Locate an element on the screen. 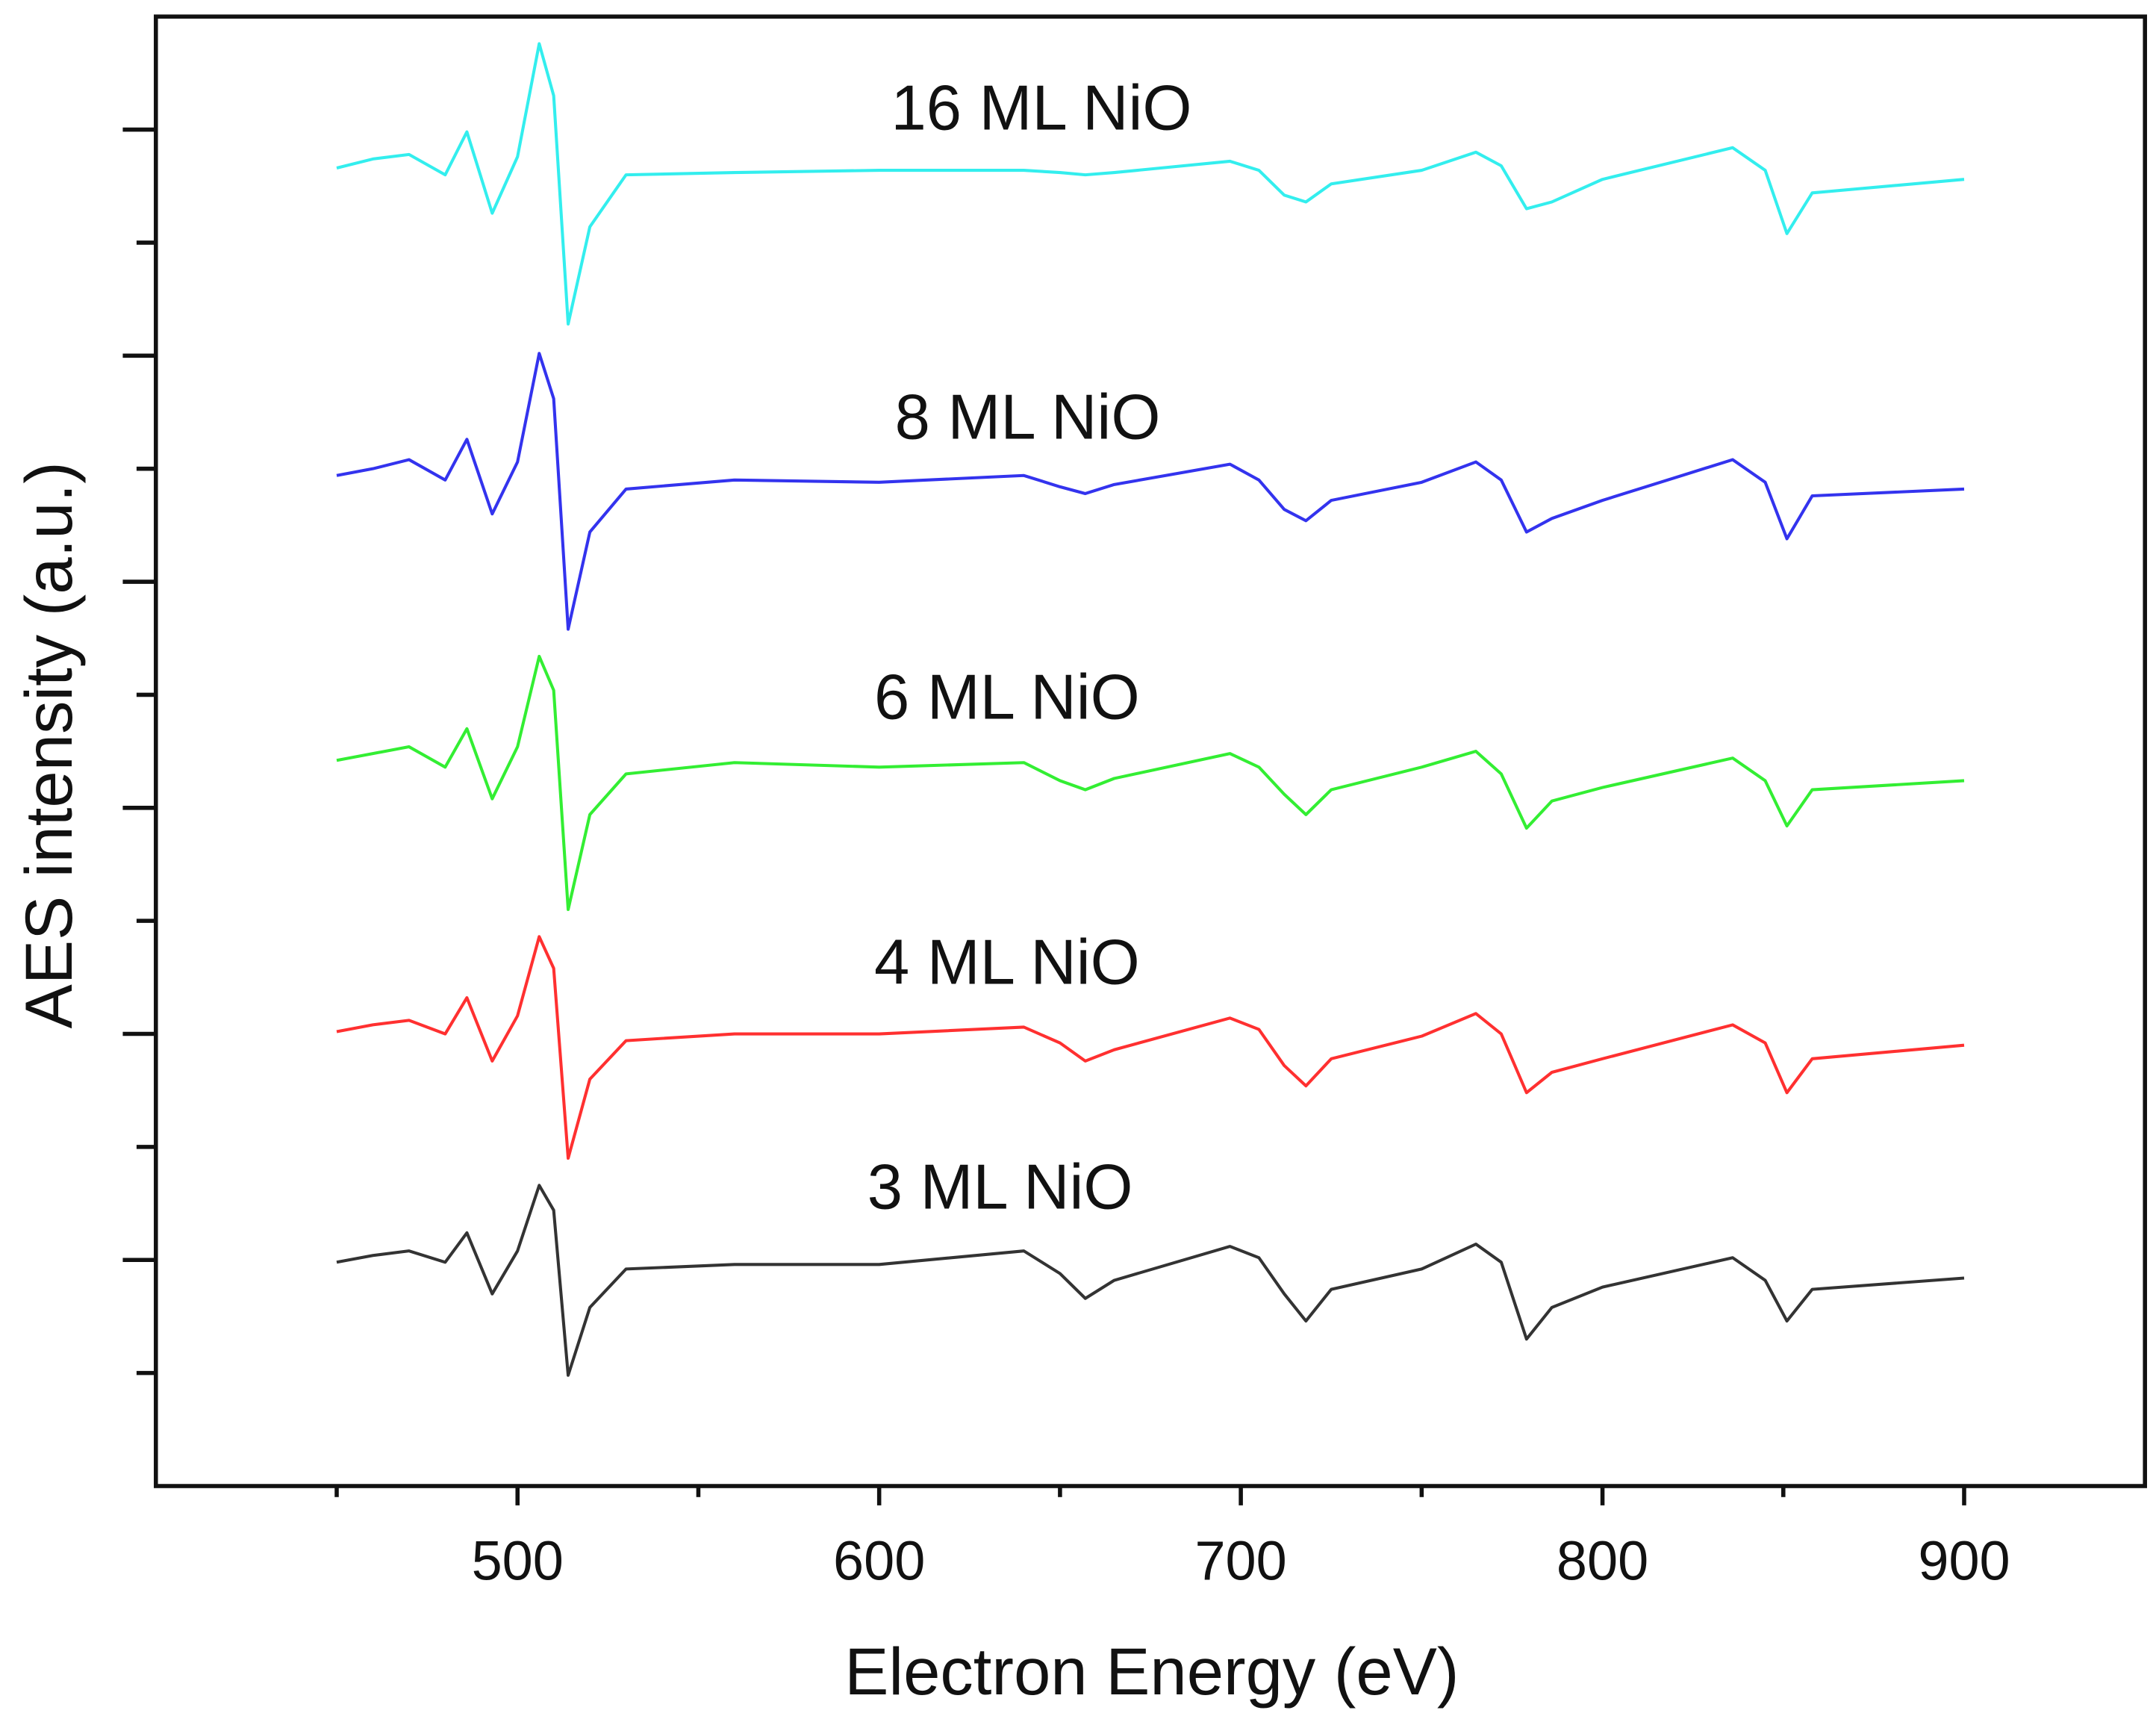 This screenshot has height=1722, width=2156. series-label: 8 ML NiO is located at coordinates (1028, 418).